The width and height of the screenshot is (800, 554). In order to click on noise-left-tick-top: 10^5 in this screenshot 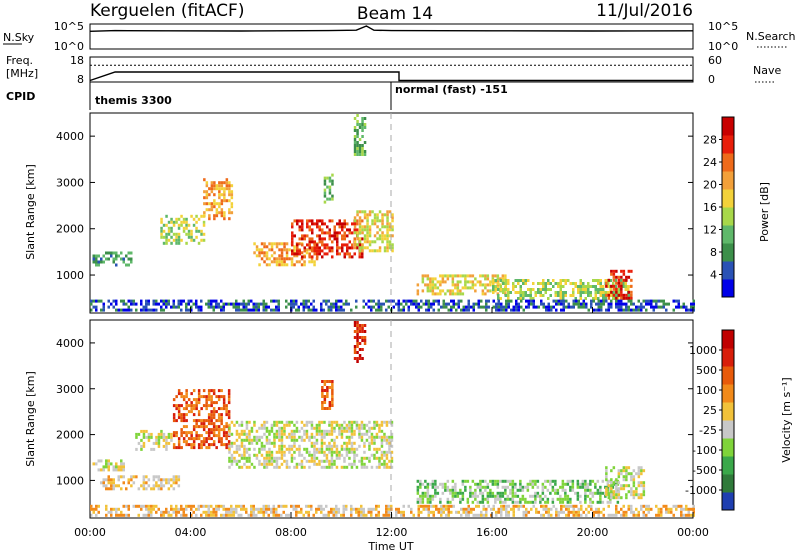, I will do `click(69, 26)`.